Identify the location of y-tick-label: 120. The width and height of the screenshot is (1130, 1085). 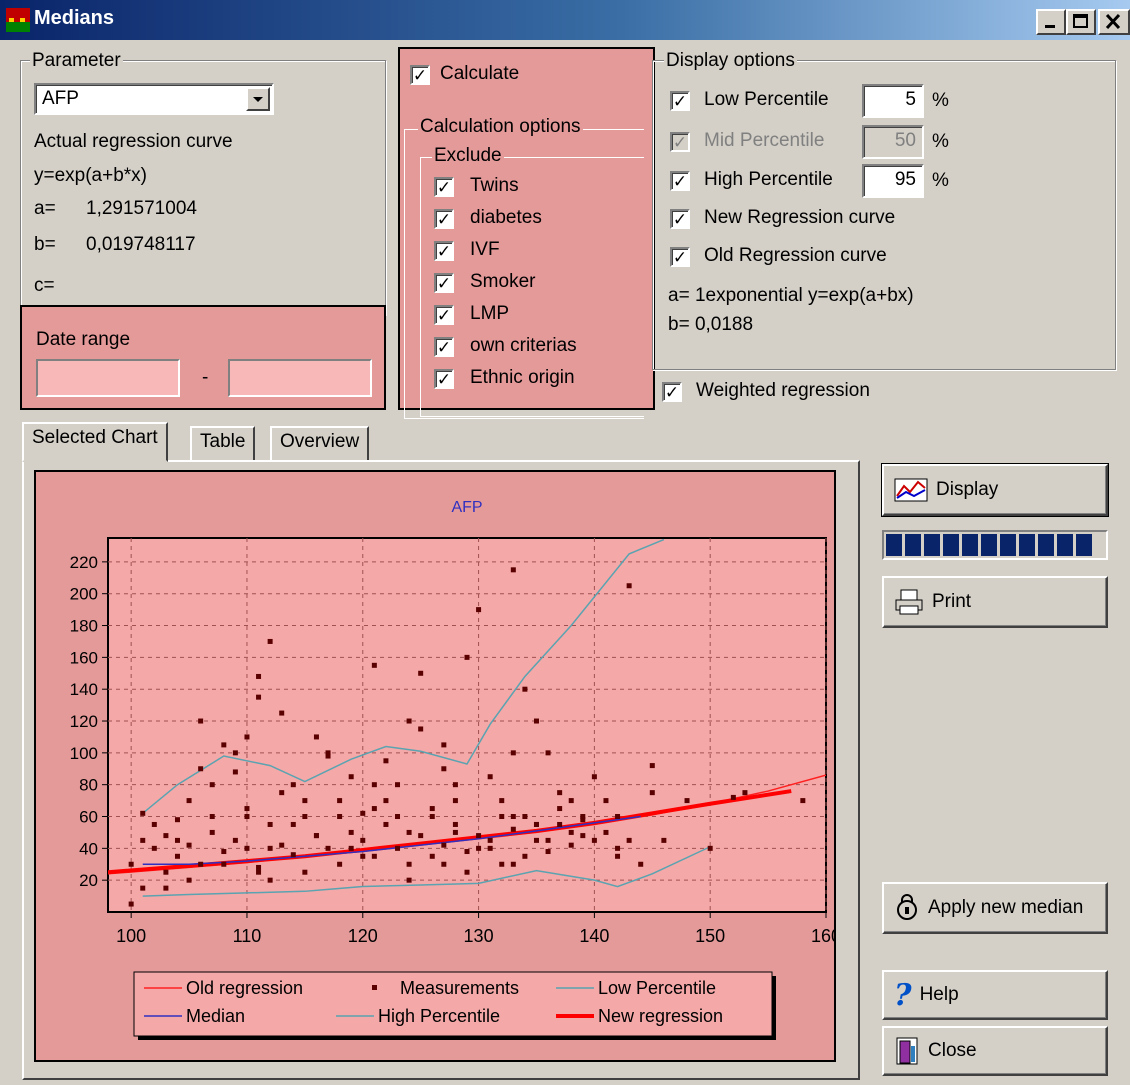
(84, 721).